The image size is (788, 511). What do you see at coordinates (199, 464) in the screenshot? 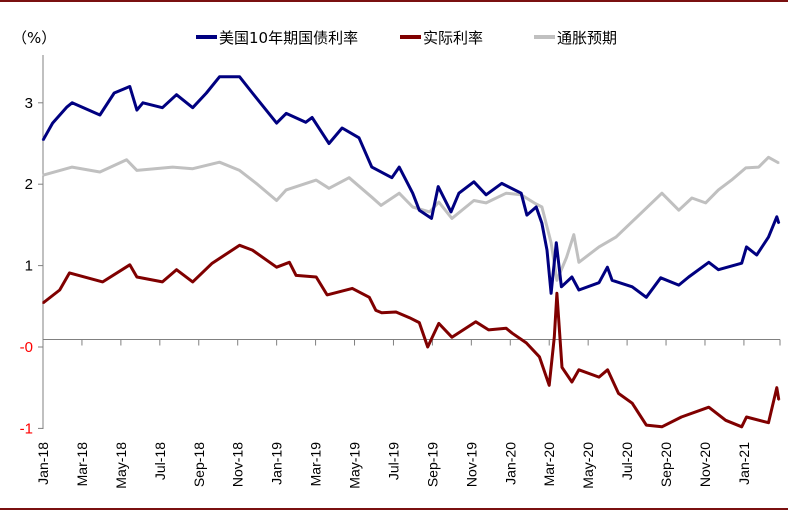
I see `x-tick-label: Sep-18` at bounding box center [199, 464].